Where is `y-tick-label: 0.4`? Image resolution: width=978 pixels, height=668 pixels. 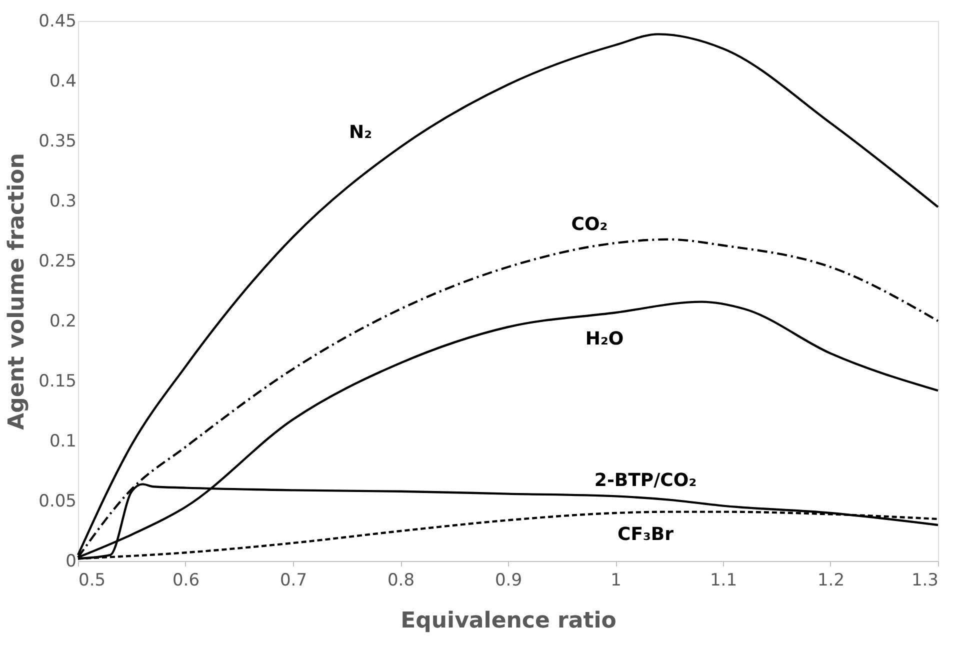
y-tick-label: 0.4 is located at coordinates (62, 82).